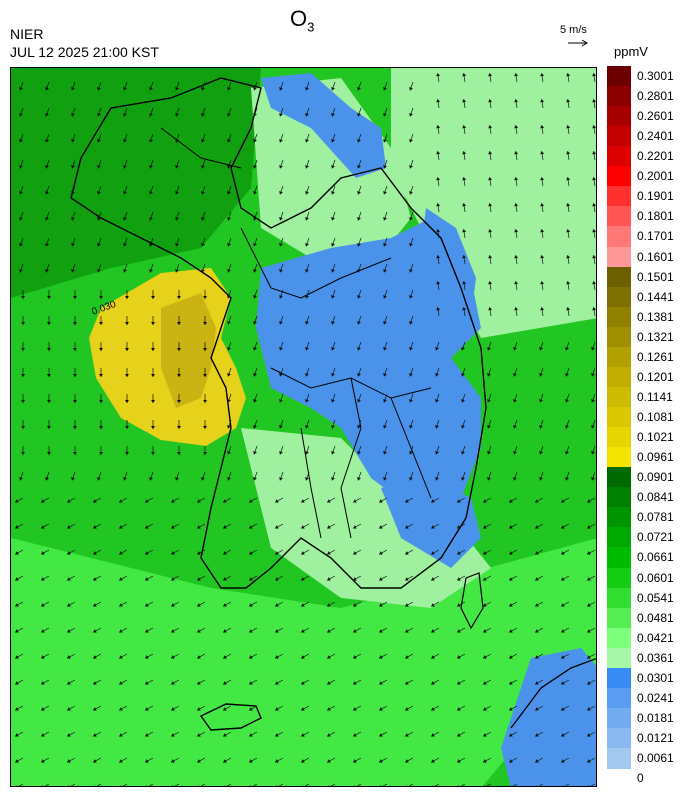 This screenshot has height=798, width=692. Describe the element at coordinates (655, 336) in the screenshot. I see `colorbar-tick-label: 0.1321` at that location.